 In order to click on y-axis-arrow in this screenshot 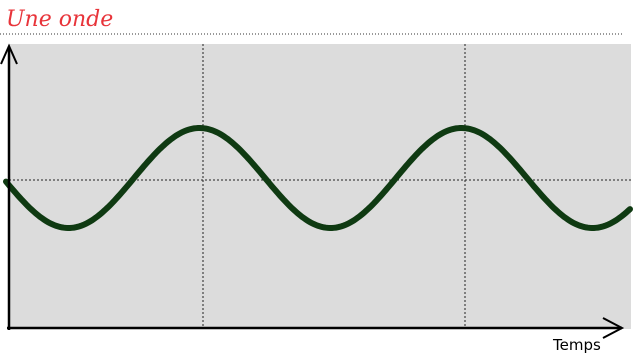, I will do `click(9, 54)`.